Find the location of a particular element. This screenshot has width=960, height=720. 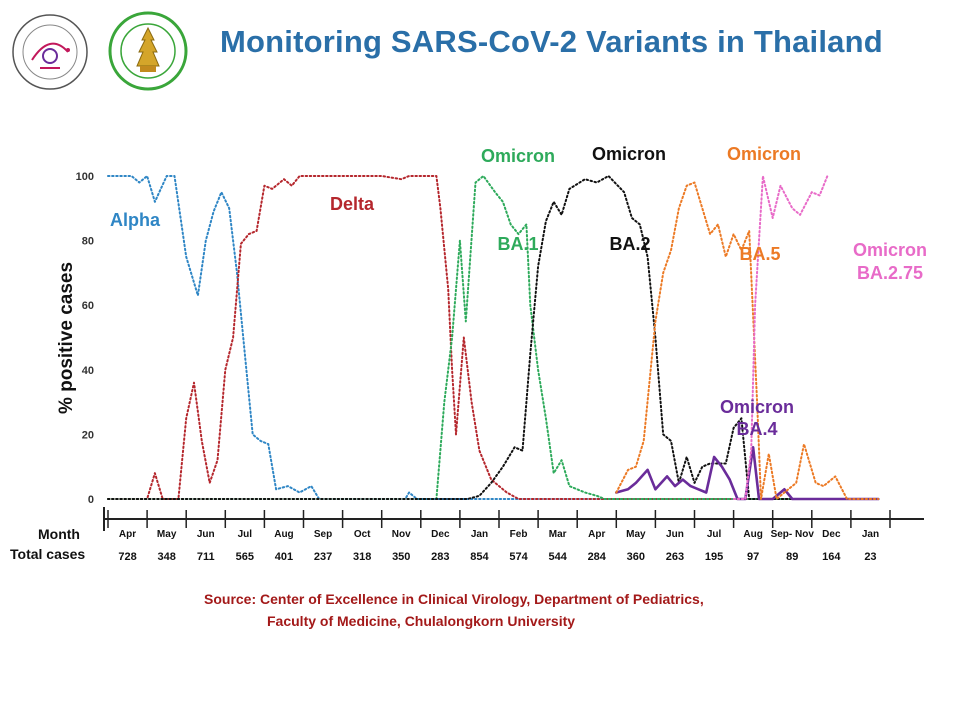

total-cases-value: 728 is located at coordinates (127, 557).